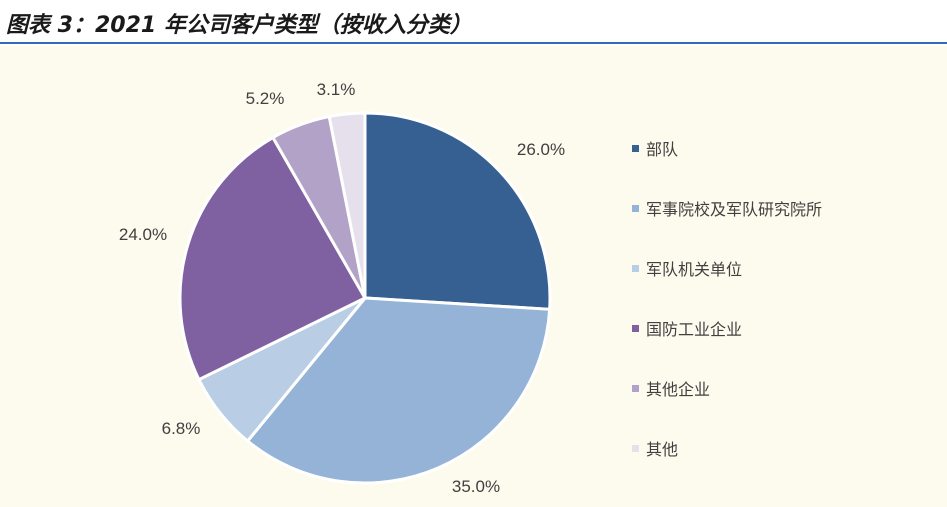  Describe the element at coordinates (265, 98) in the screenshot. I see `data-label-5: 5.2%` at that location.